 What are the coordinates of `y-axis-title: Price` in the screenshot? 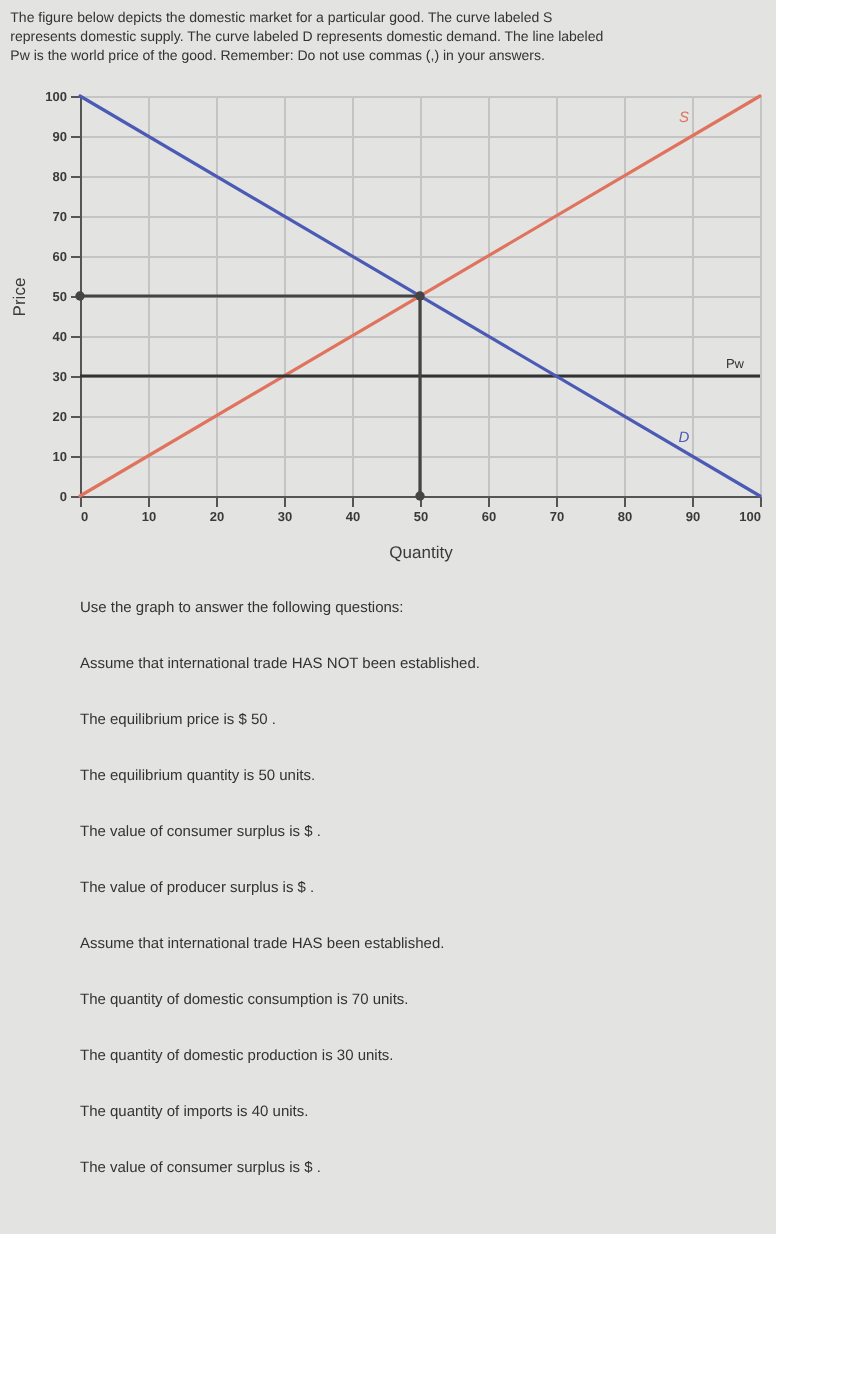 It's located at (19, 297).